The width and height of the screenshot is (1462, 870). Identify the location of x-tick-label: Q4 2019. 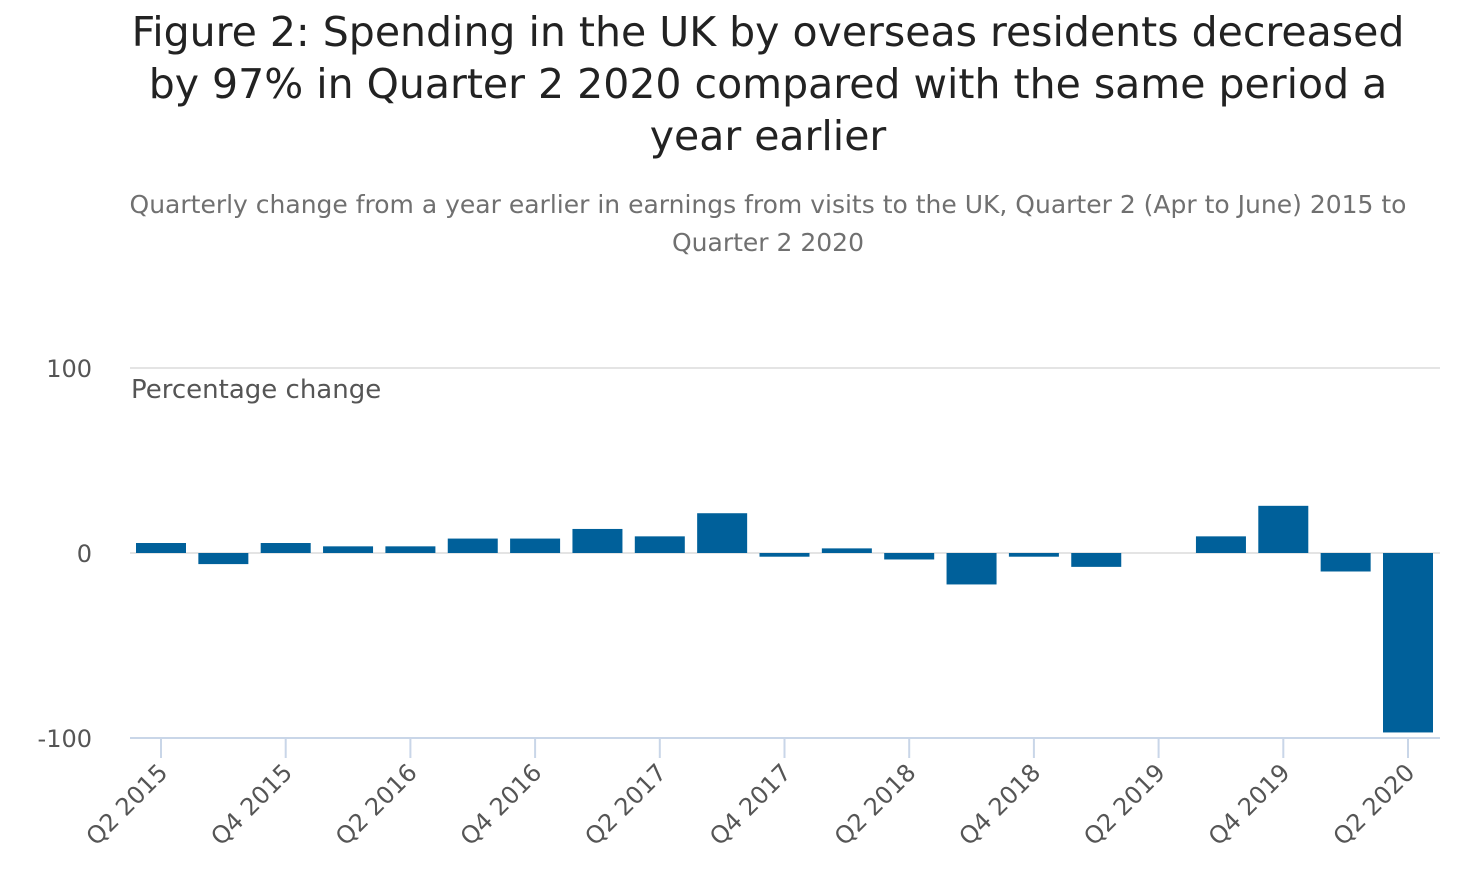
(1249, 804).